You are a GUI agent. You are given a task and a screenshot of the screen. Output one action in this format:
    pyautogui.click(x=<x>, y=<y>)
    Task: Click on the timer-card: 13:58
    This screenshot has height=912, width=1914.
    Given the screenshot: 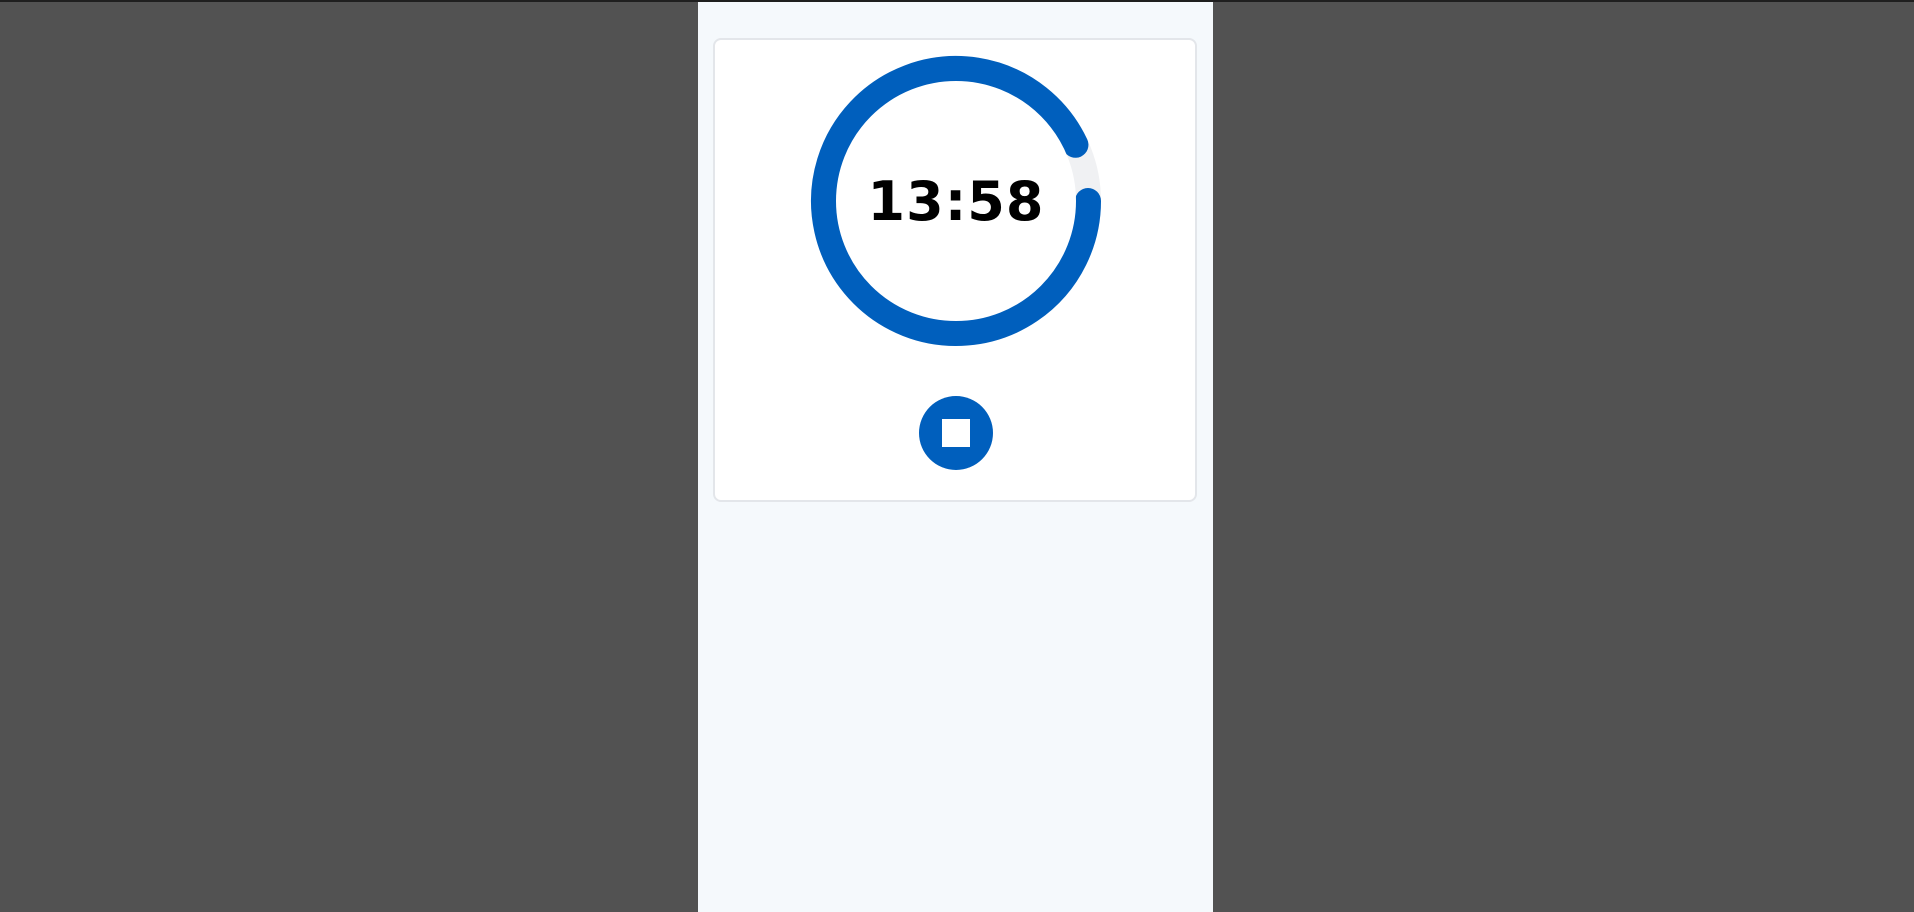 What is the action you would take?
    pyautogui.click(x=955, y=270)
    